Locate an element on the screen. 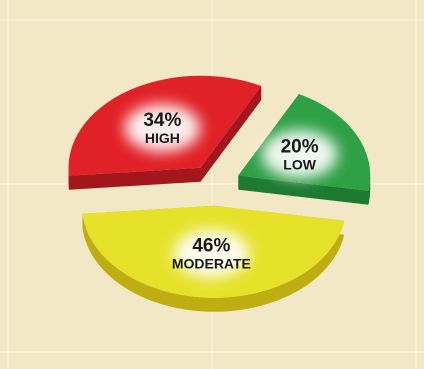 The image size is (424, 369). slice-side is located at coordinates (165, 138).